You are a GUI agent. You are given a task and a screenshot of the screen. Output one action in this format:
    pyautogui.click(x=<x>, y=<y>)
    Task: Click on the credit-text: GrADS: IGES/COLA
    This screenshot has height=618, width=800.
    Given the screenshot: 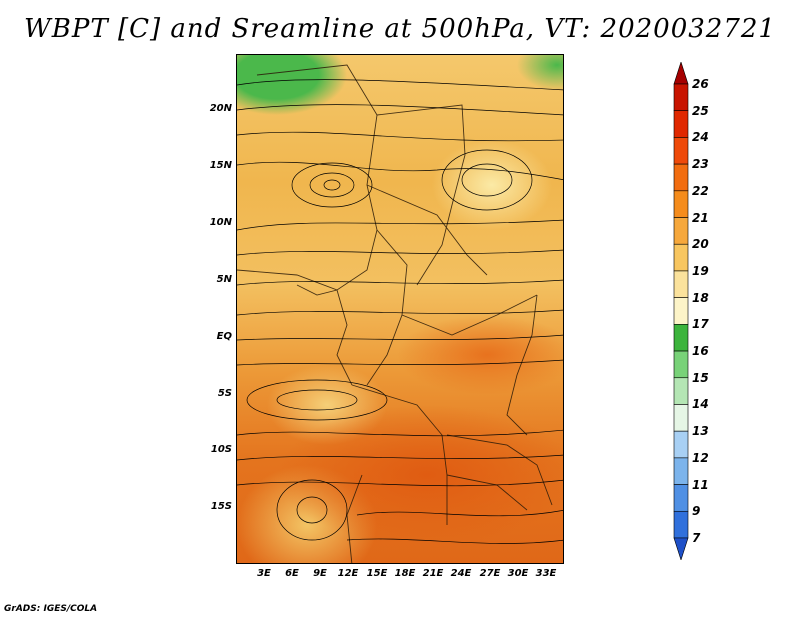 What is the action you would take?
    pyautogui.click(x=51, y=609)
    